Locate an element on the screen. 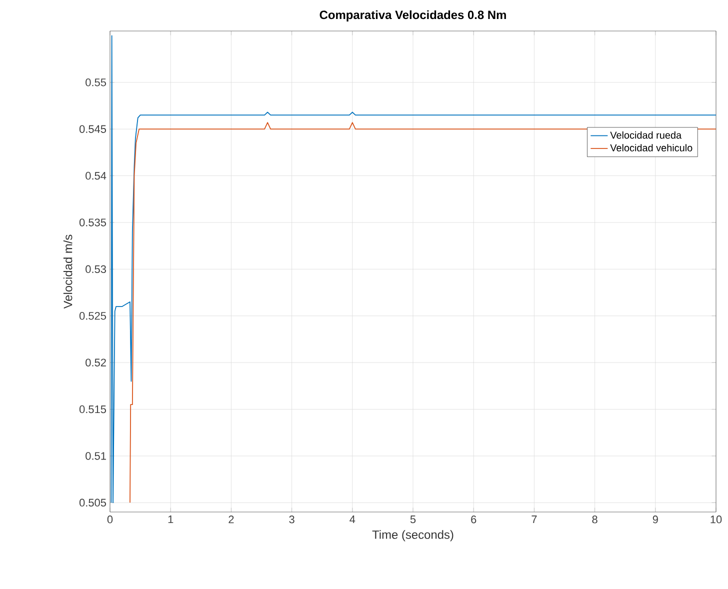 The image size is (728, 589). legend-label: Velocidad vehiculo is located at coordinates (651, 148).